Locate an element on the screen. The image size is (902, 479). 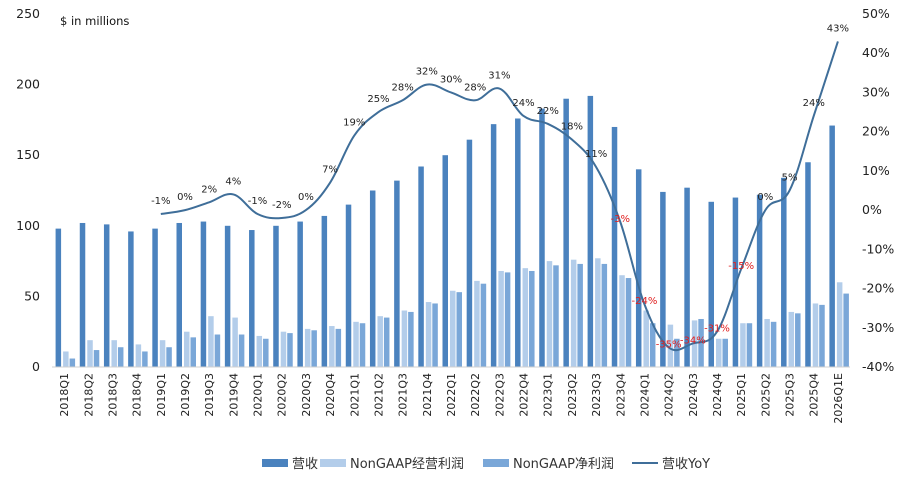
right-tick-label: 40% is located at coordinates (876, 52).